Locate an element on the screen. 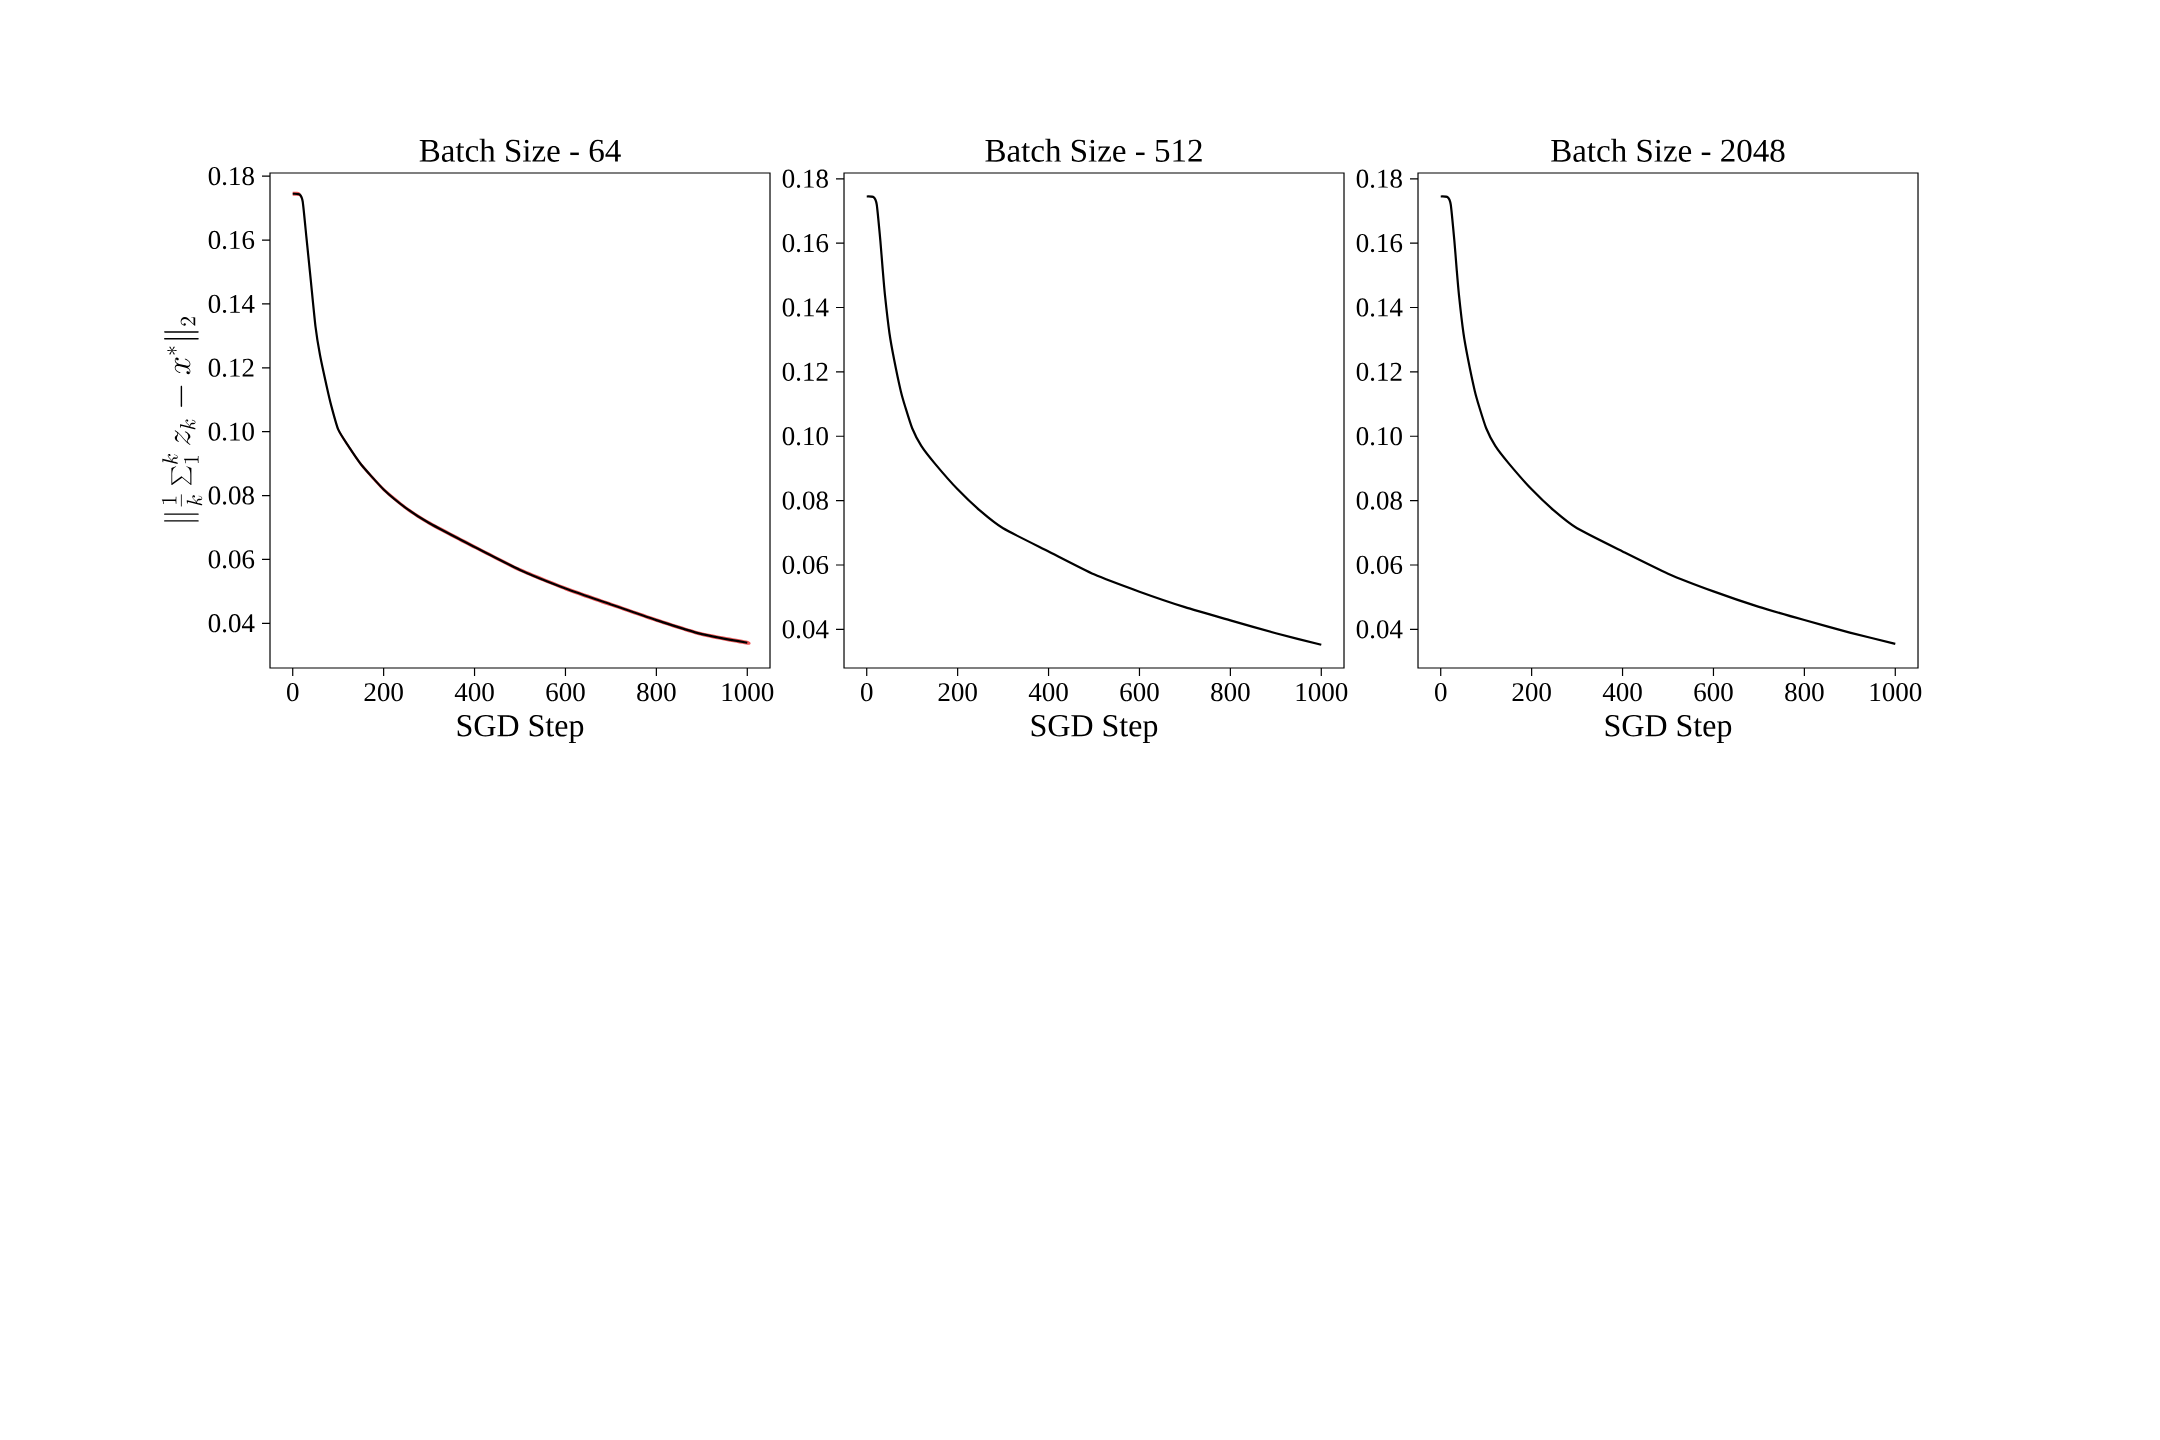  chart-title: Batch Size - 2048 is located at coordinates (1668, 150).